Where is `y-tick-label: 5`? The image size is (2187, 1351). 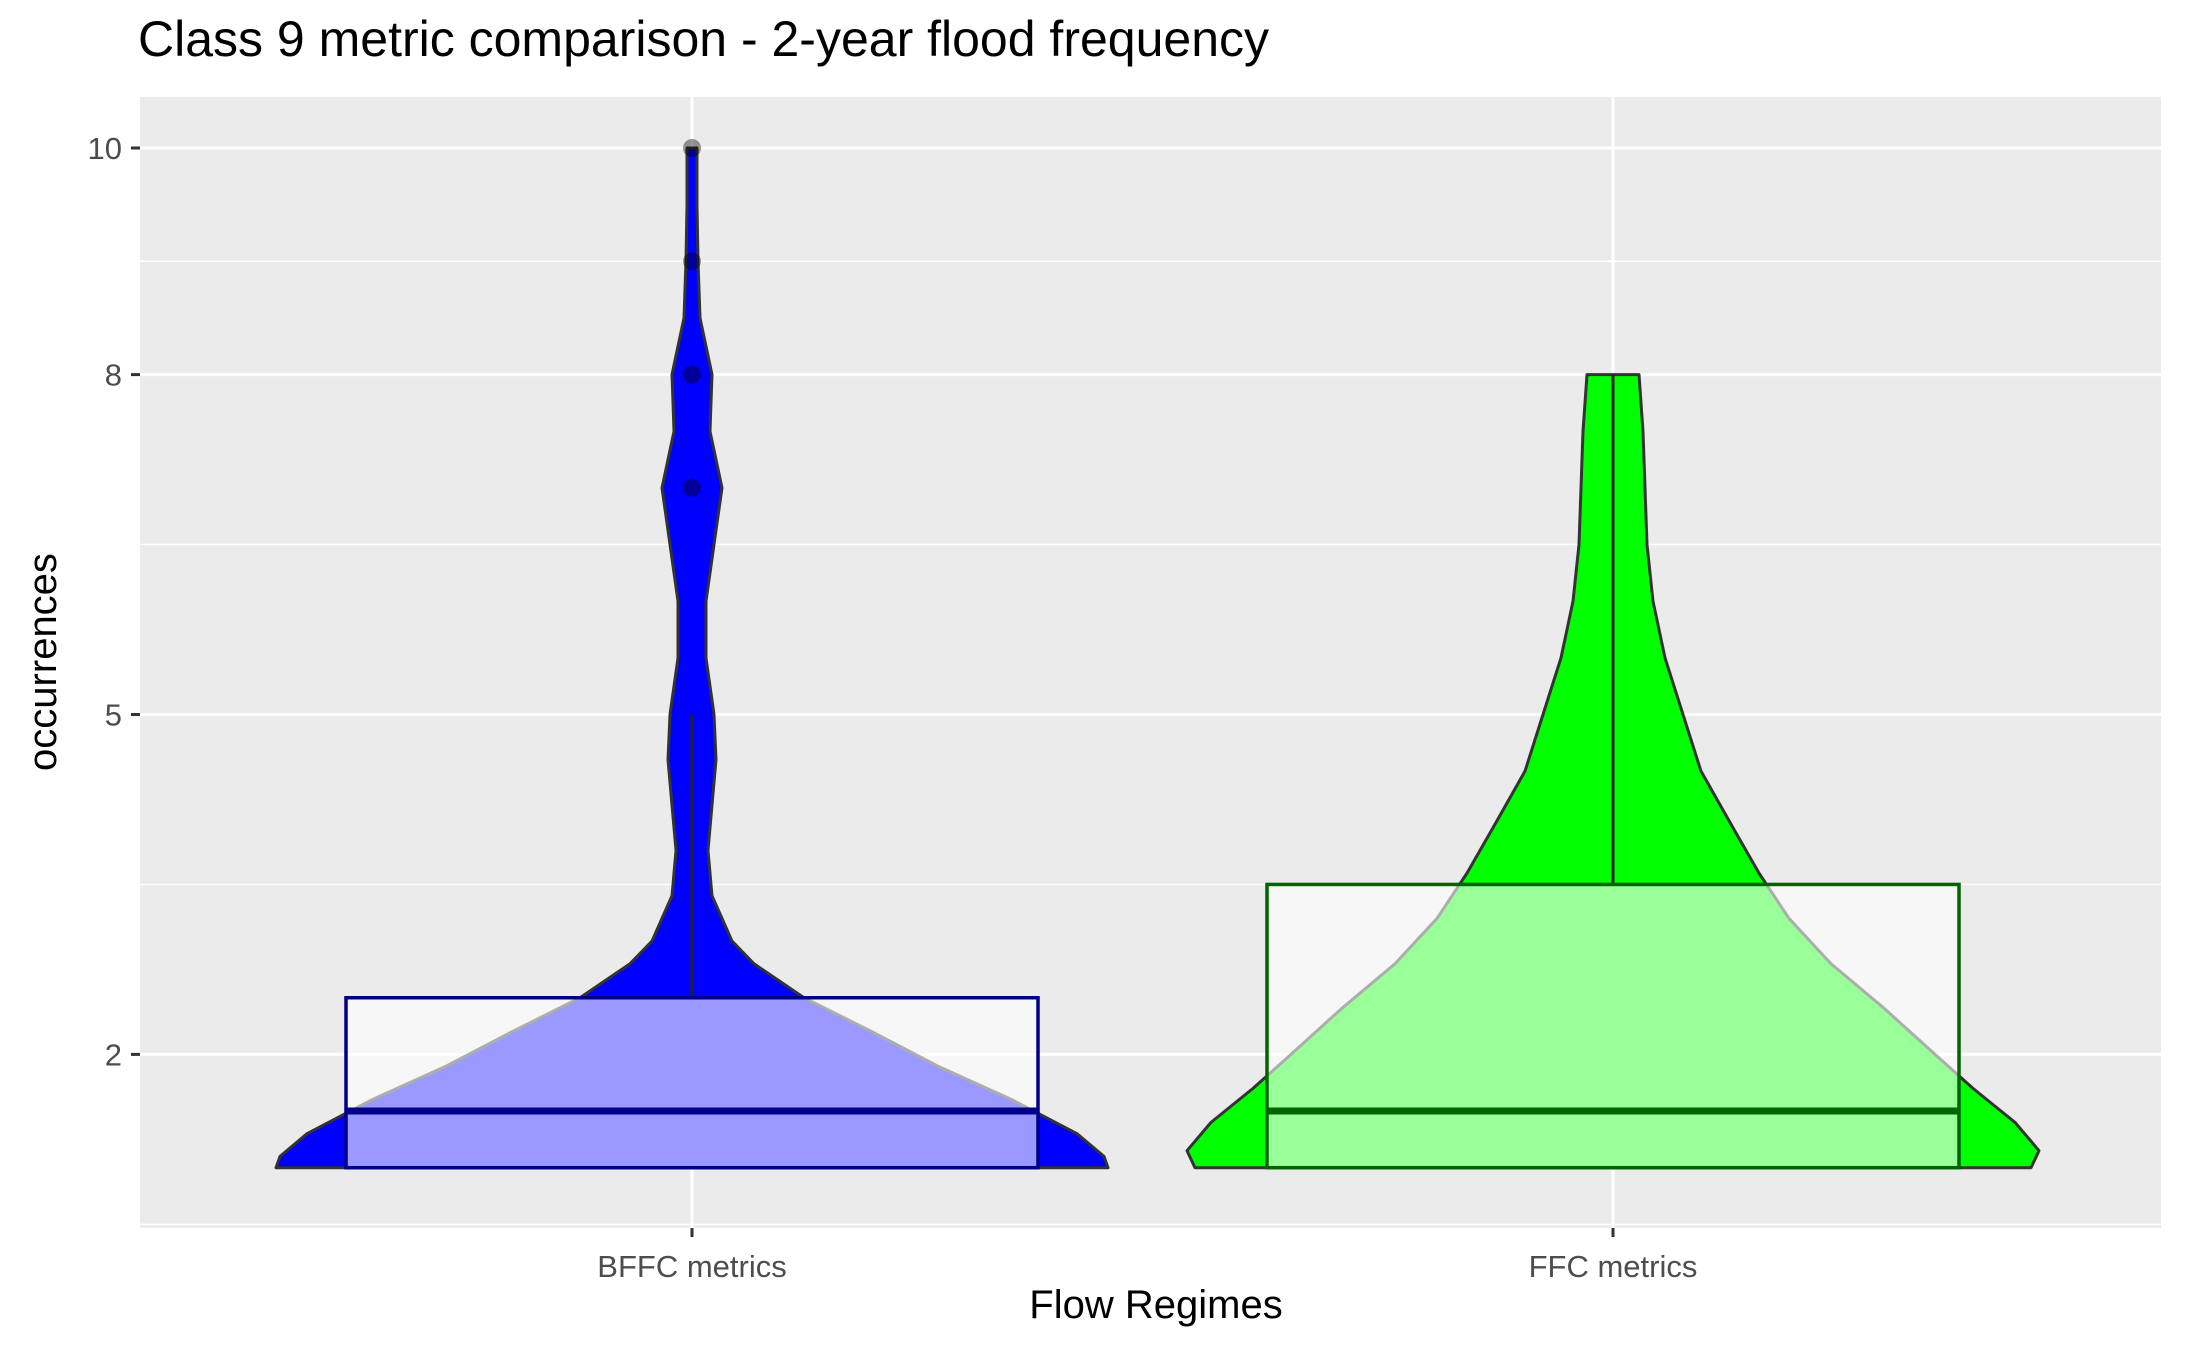
y-tick-label: 5 is located at coordinates (113, 715).